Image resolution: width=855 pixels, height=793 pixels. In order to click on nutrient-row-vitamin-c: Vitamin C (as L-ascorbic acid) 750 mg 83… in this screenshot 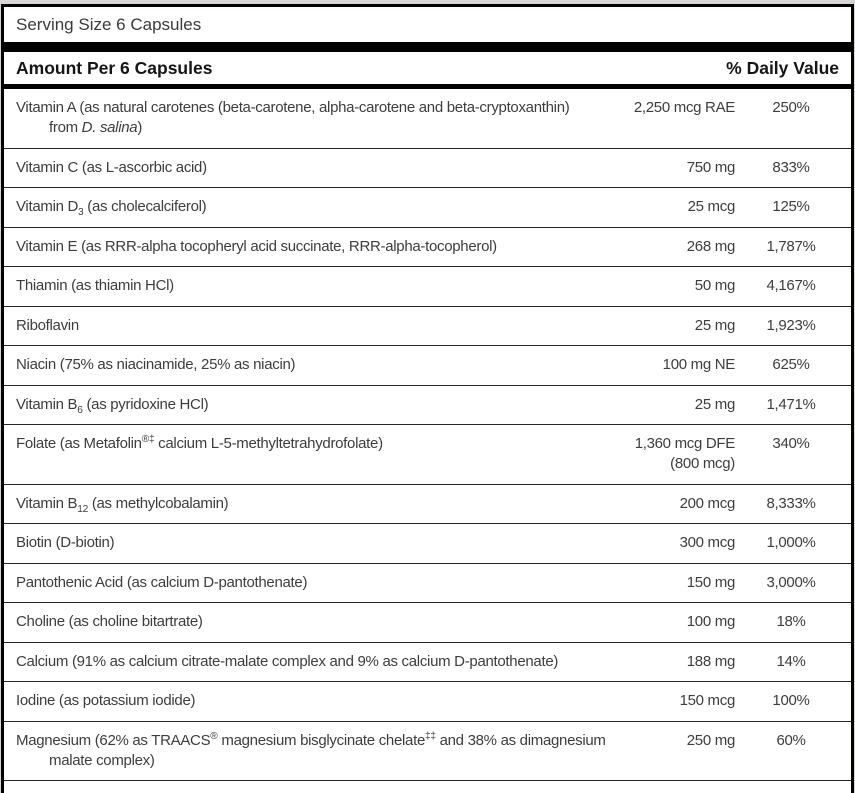, I will do `click(427, 168)`.